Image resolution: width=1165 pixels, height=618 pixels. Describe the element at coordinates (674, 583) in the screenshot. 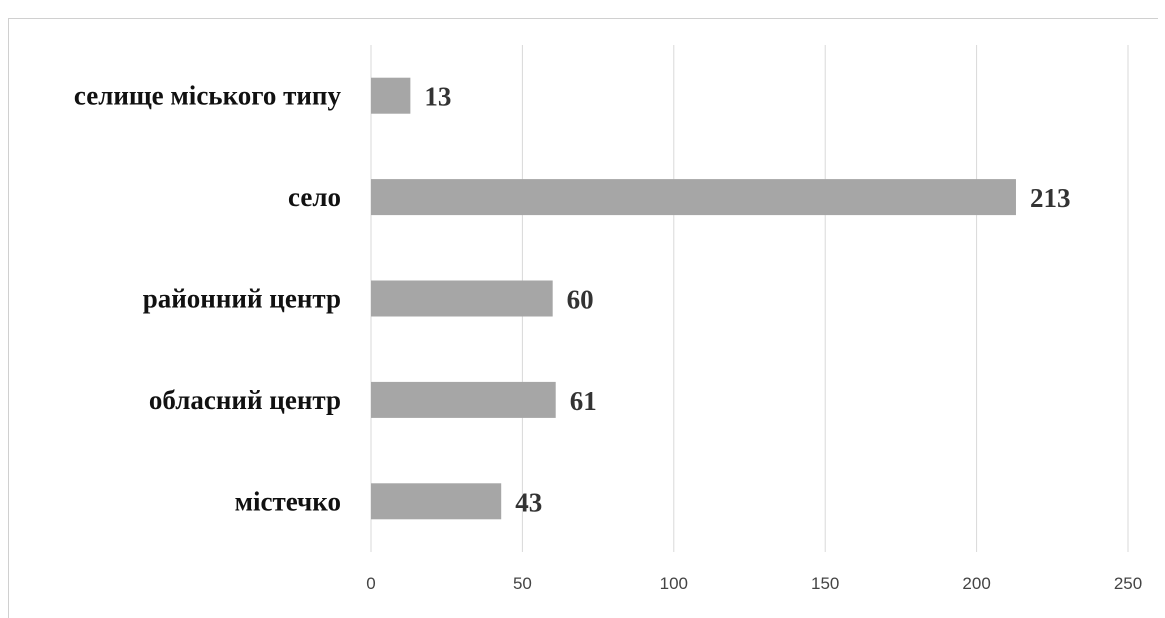

I see `x-tick-label: 100` at that location.